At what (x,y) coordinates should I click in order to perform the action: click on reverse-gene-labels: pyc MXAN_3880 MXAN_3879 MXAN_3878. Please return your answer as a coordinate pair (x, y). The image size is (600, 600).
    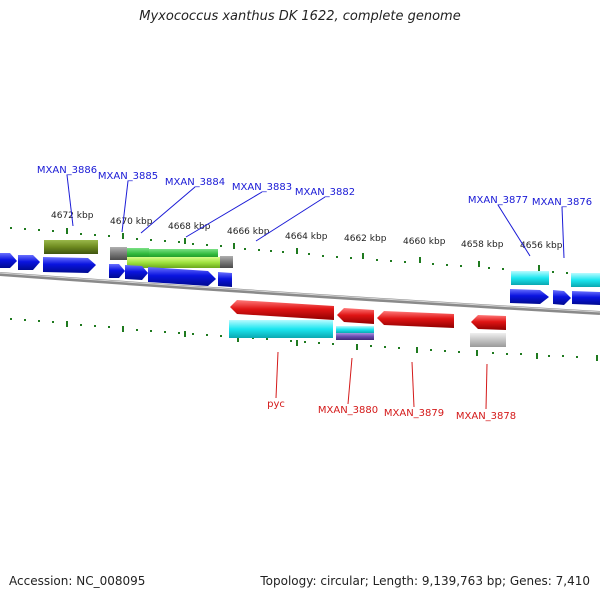
    Looking at the image, I should click on (391, 410).